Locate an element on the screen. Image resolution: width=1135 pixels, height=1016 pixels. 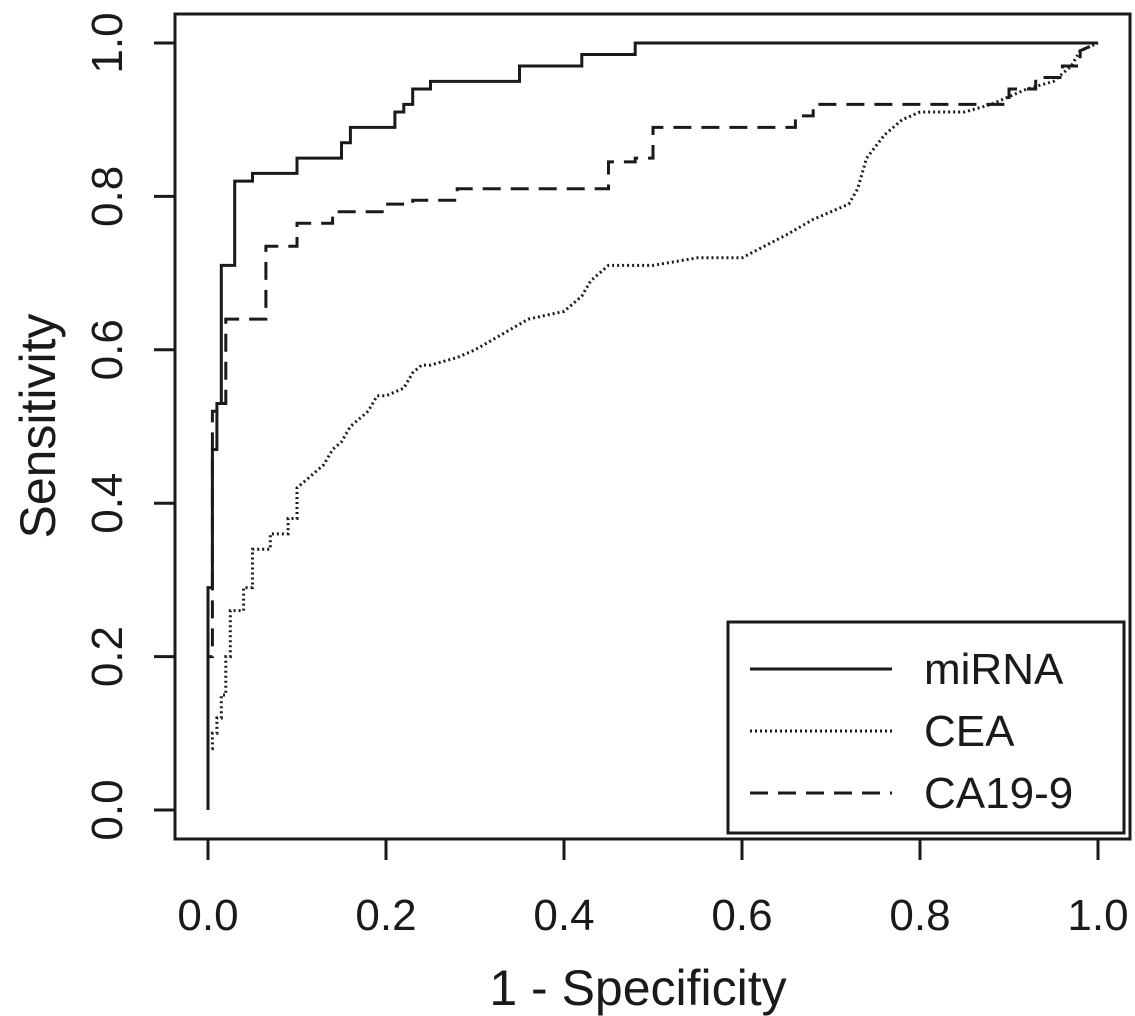
y-tick-label: 0.6 is located at coordinates (107, 349).